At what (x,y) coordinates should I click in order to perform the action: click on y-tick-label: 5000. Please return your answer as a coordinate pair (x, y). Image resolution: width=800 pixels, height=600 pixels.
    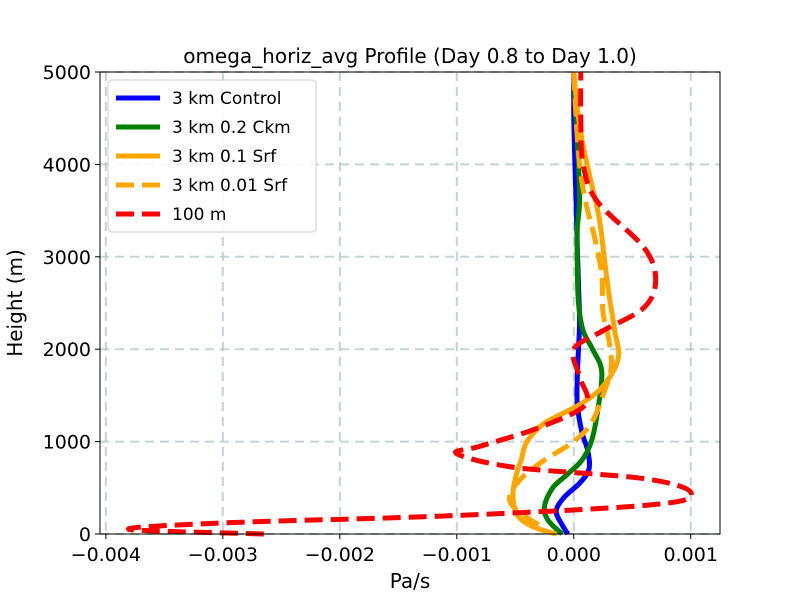
    Looking at the image, I should click on (67, 73).